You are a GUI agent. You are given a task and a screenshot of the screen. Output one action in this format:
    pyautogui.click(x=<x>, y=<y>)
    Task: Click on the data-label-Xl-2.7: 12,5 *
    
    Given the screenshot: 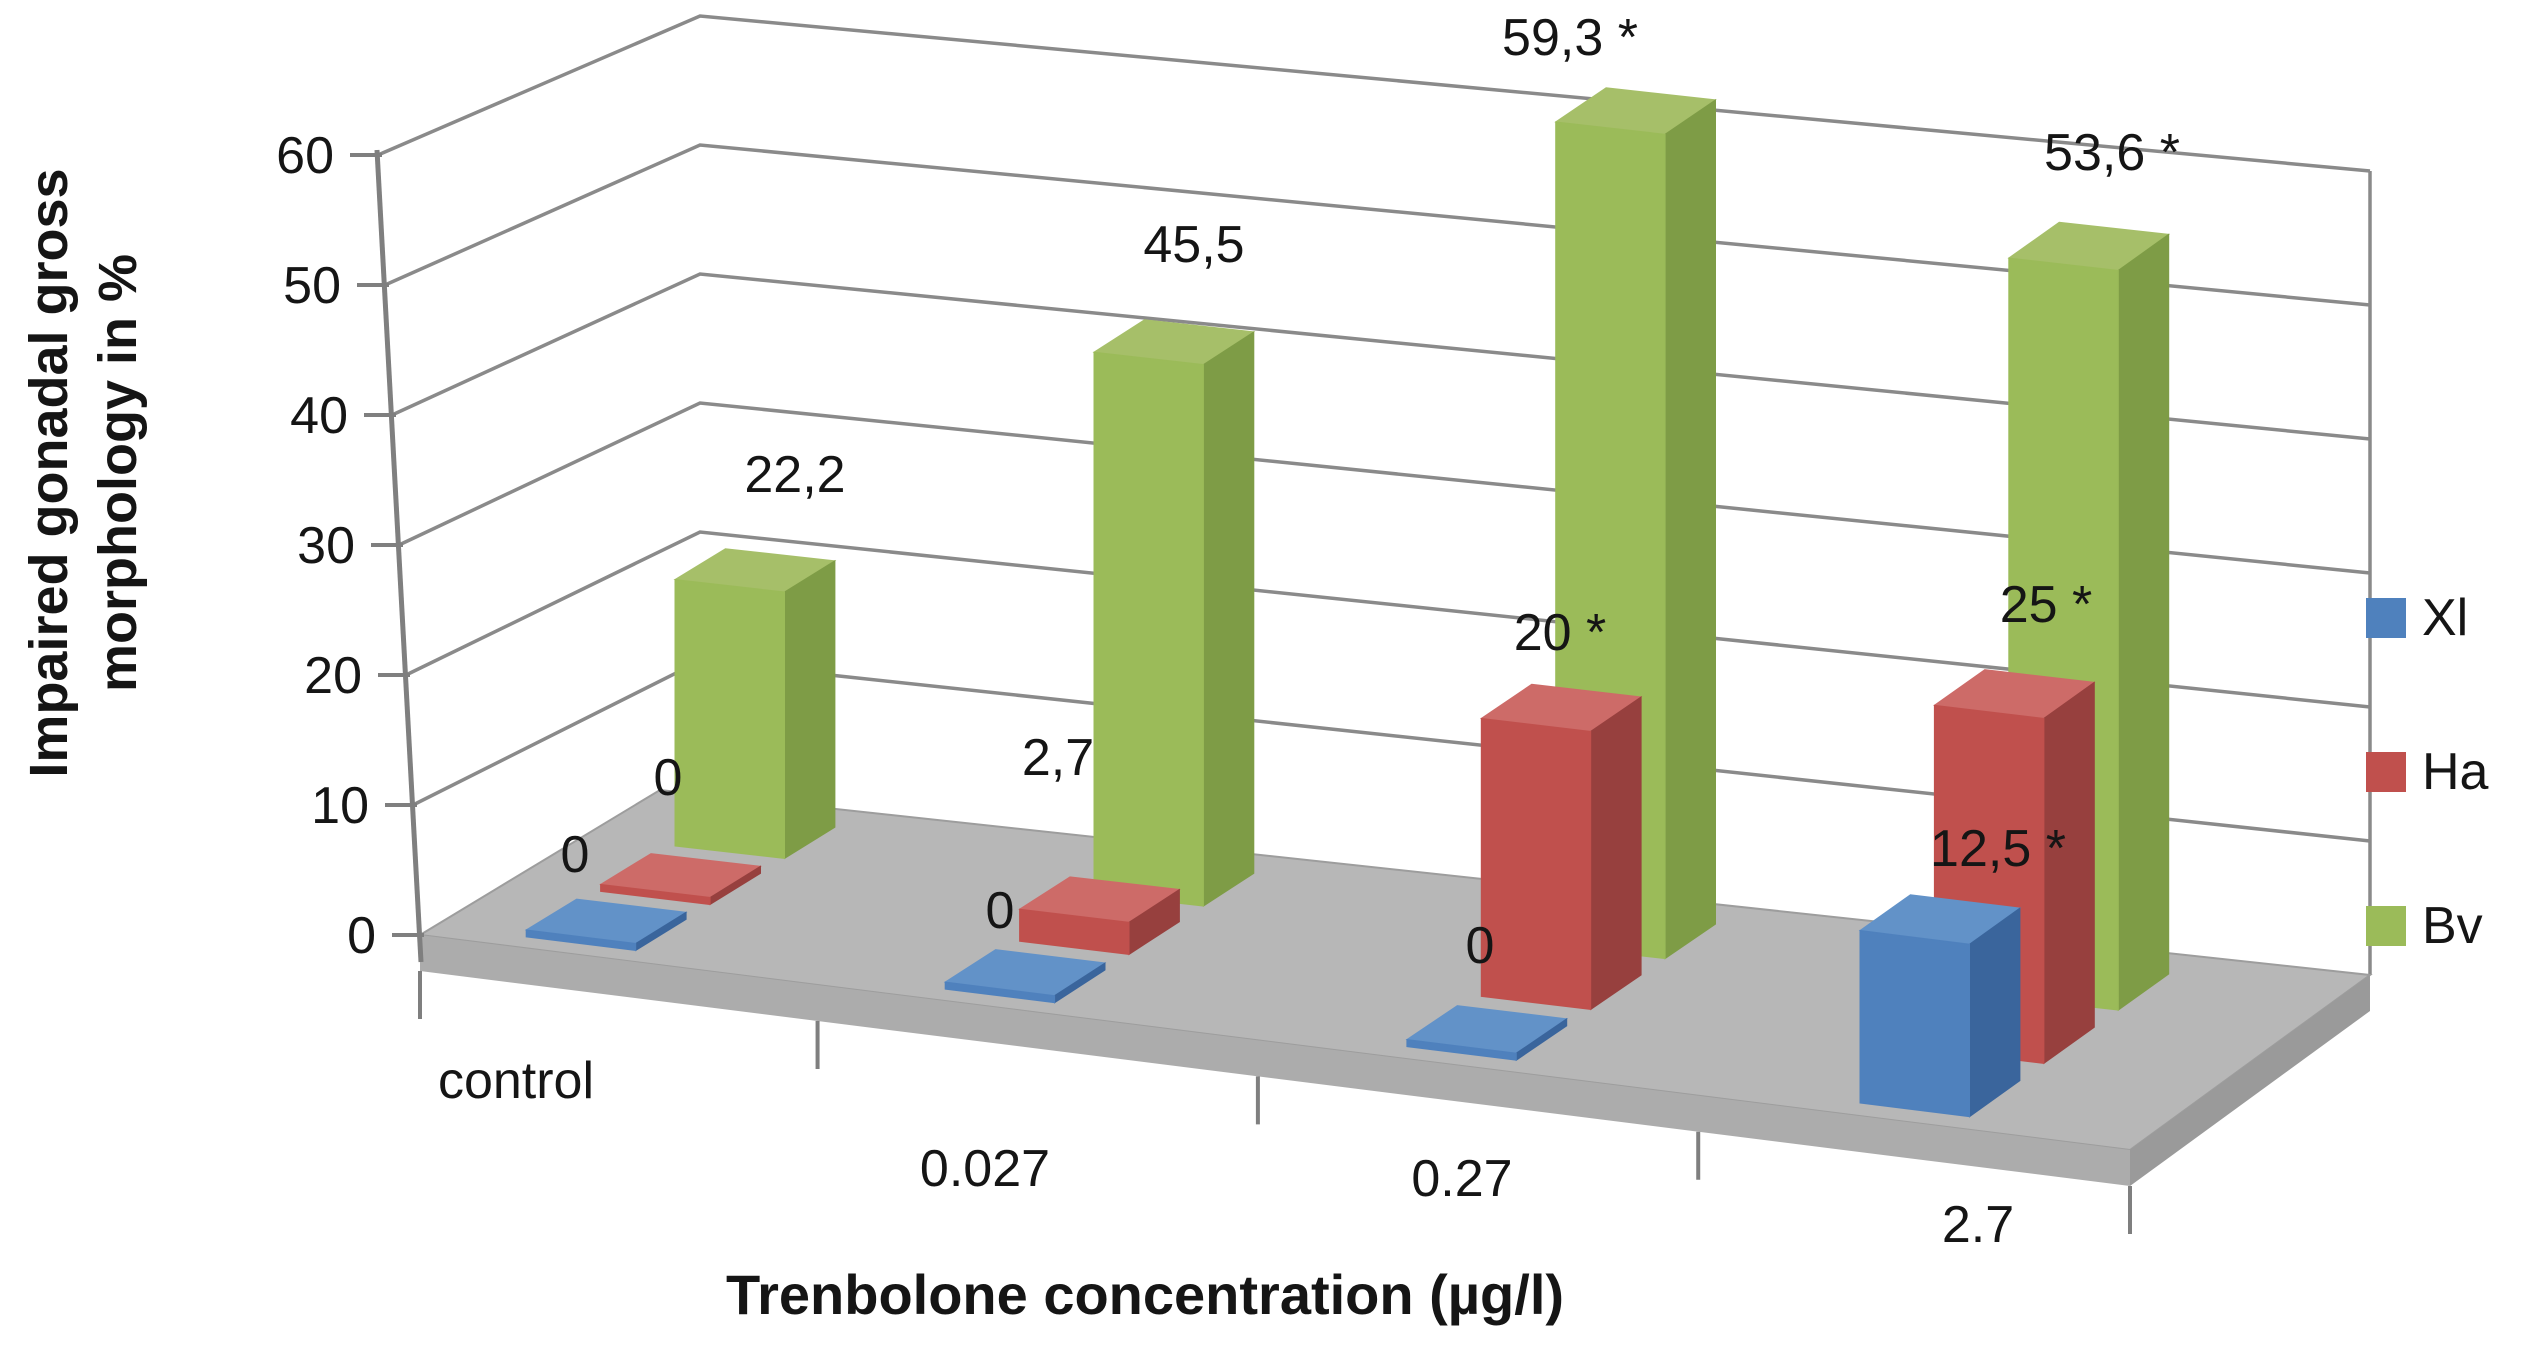 What is the action you would take?
    pyautogui.click(x=1998, y=849)
    